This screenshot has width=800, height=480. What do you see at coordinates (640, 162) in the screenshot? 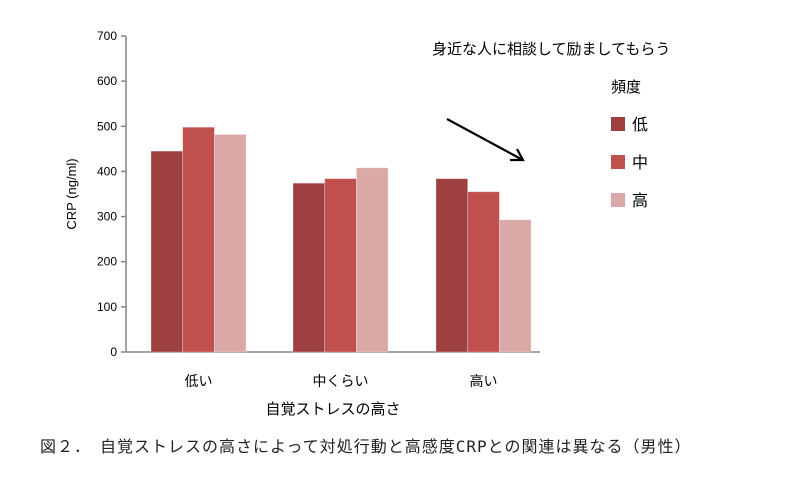
I see `legend-label-1: 中` at bounding box center [640, 162].